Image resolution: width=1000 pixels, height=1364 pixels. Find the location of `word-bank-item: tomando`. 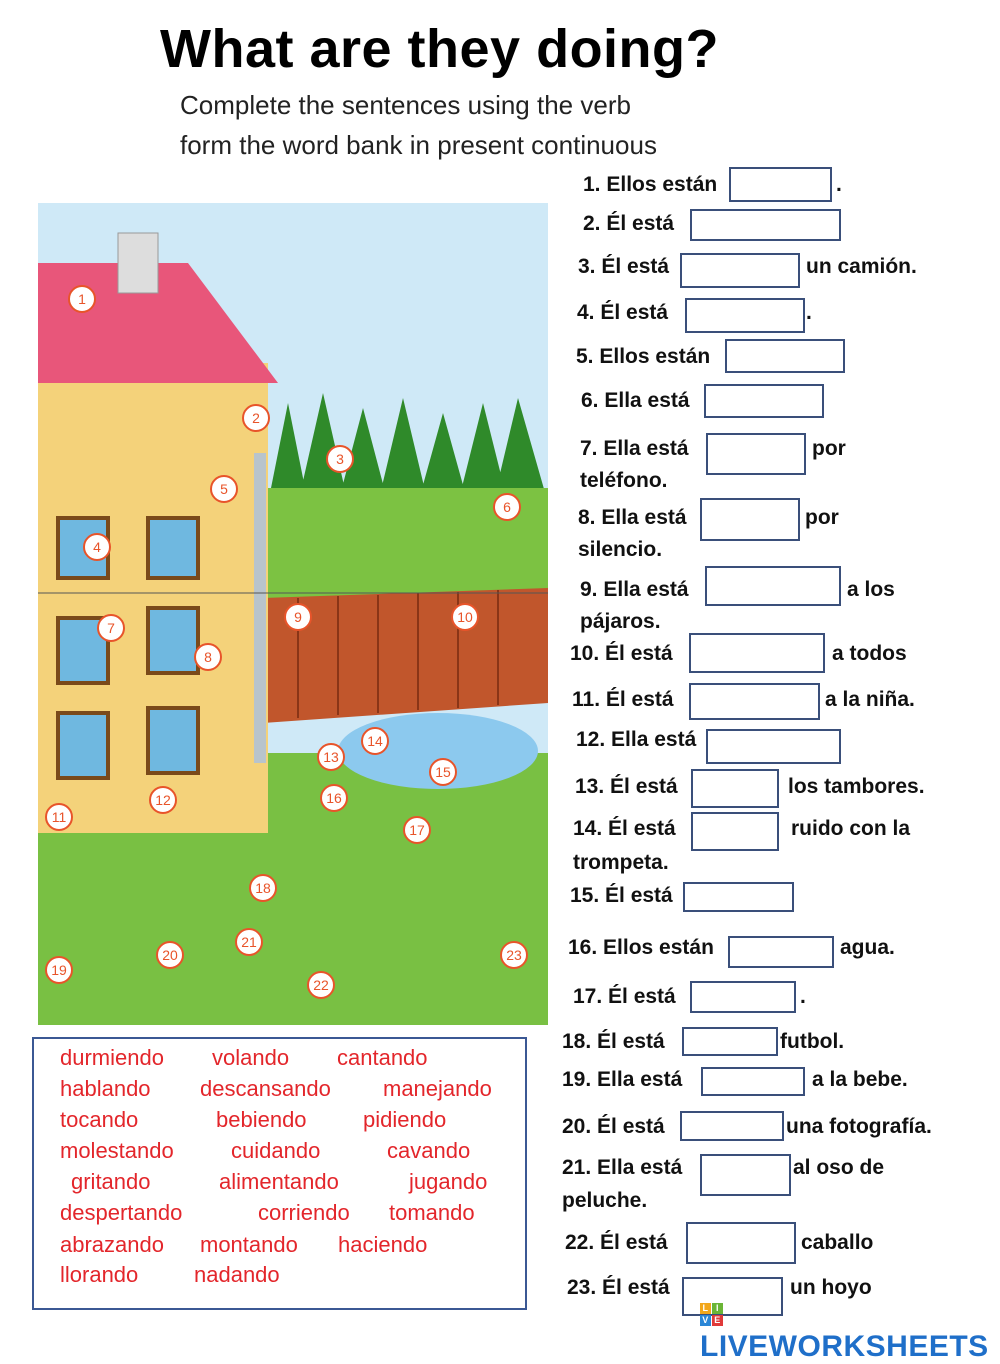

word-bank-item: tomando is located at coordinates (432, 1212).